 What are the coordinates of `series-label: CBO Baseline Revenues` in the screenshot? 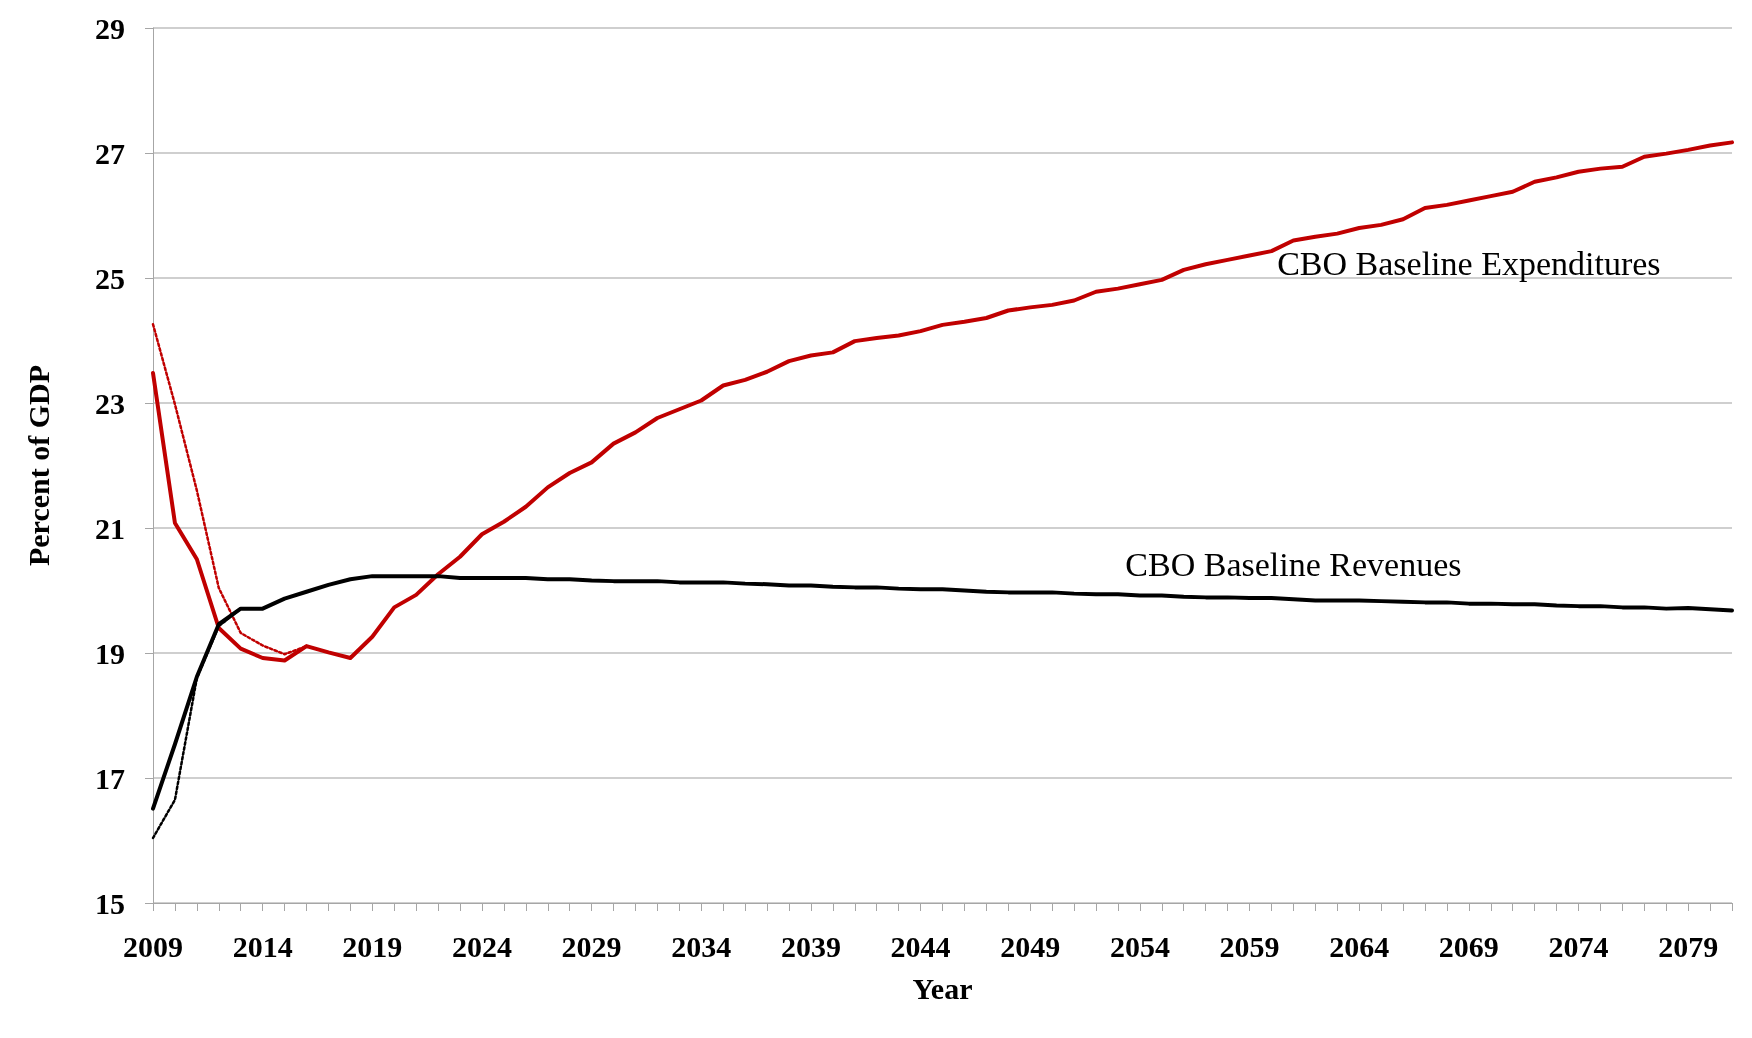 It's located at (1293, 565).